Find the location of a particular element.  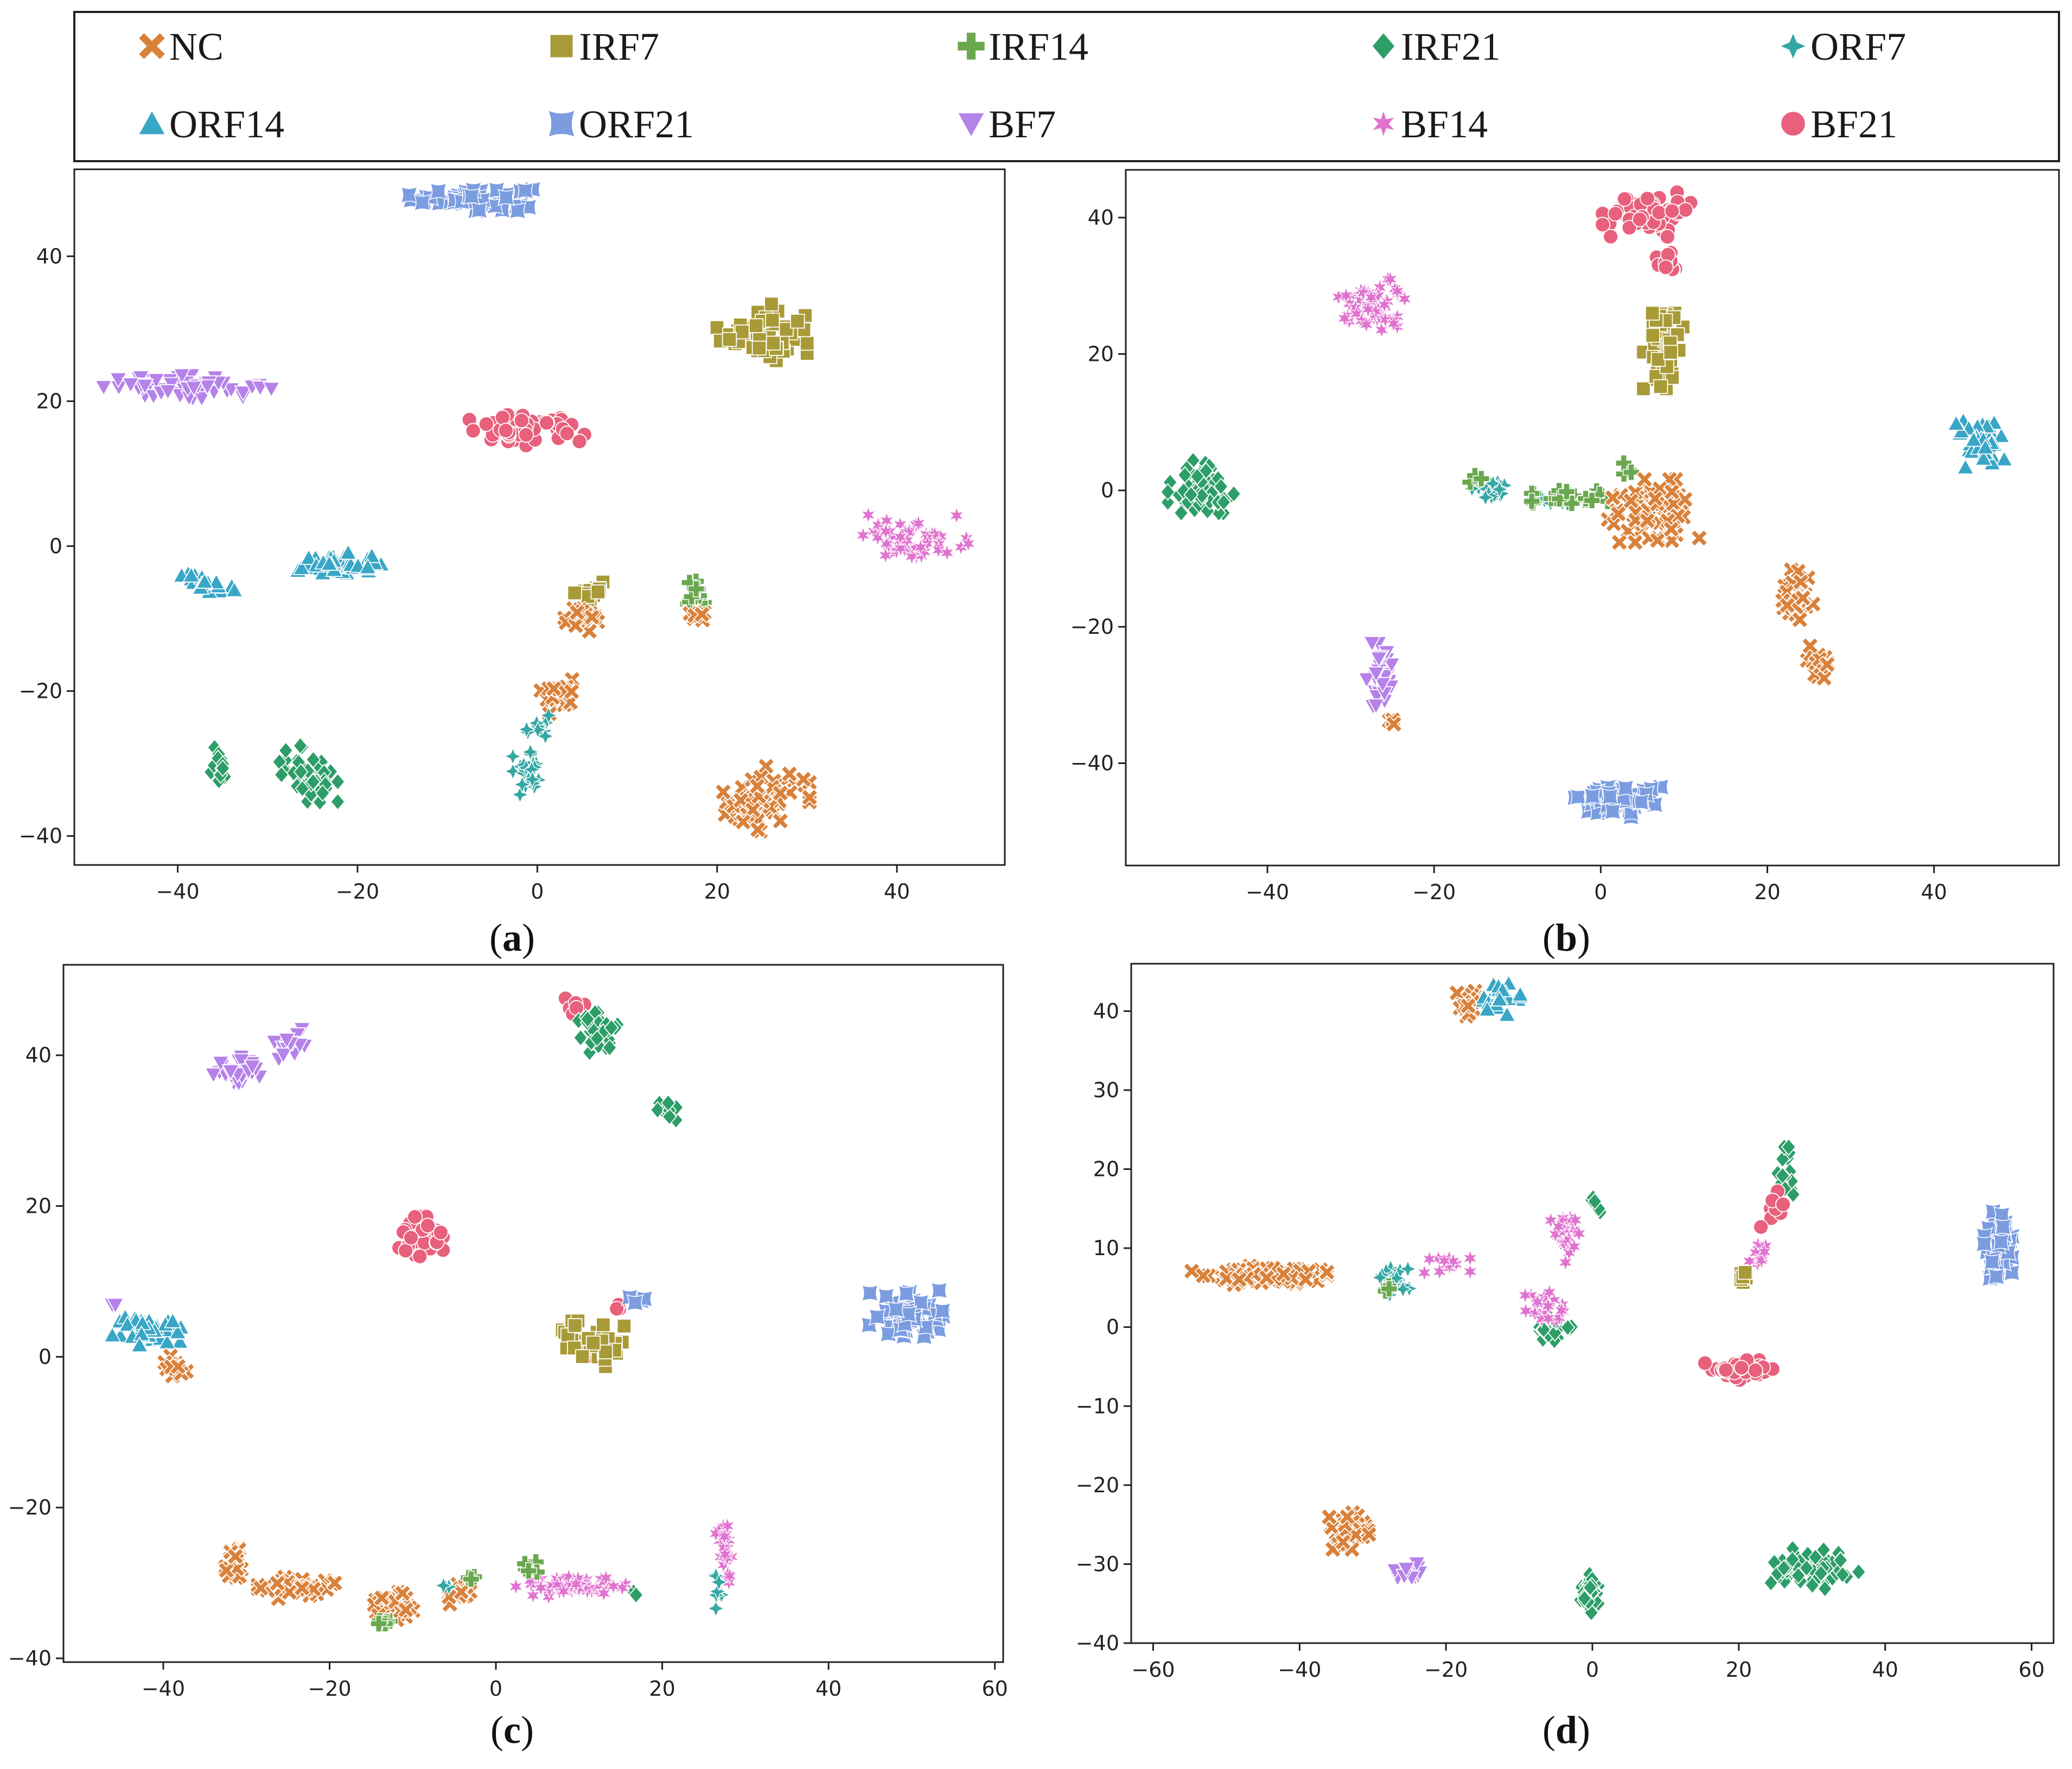

series-orf7 is located at coordinates (1395, 1281).